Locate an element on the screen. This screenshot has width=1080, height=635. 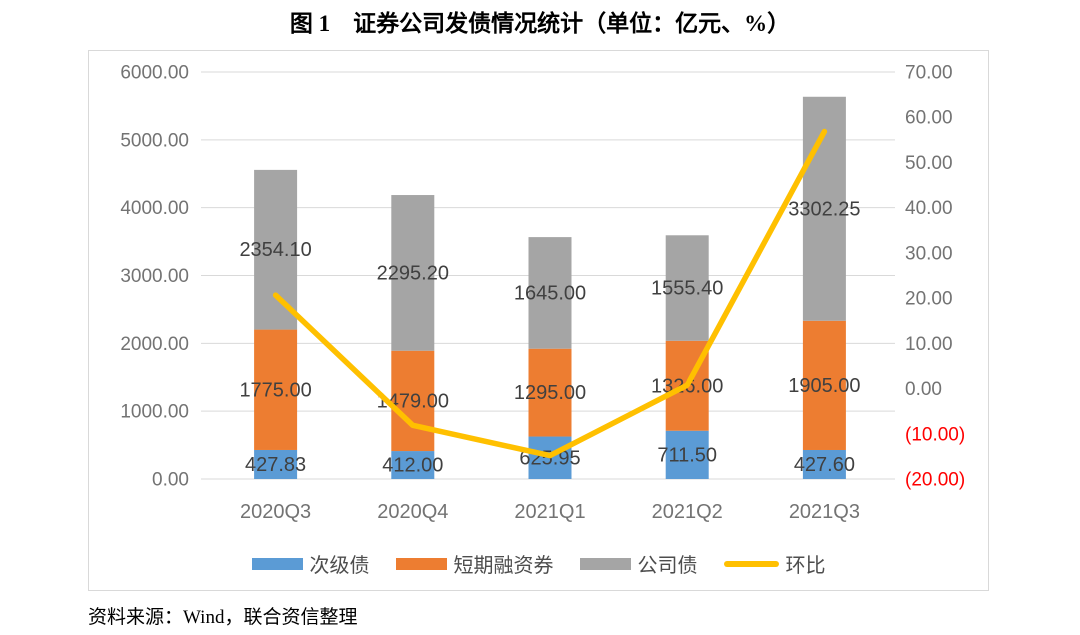
bar-value-label: 427.83 is located at coordinates (275, 465).